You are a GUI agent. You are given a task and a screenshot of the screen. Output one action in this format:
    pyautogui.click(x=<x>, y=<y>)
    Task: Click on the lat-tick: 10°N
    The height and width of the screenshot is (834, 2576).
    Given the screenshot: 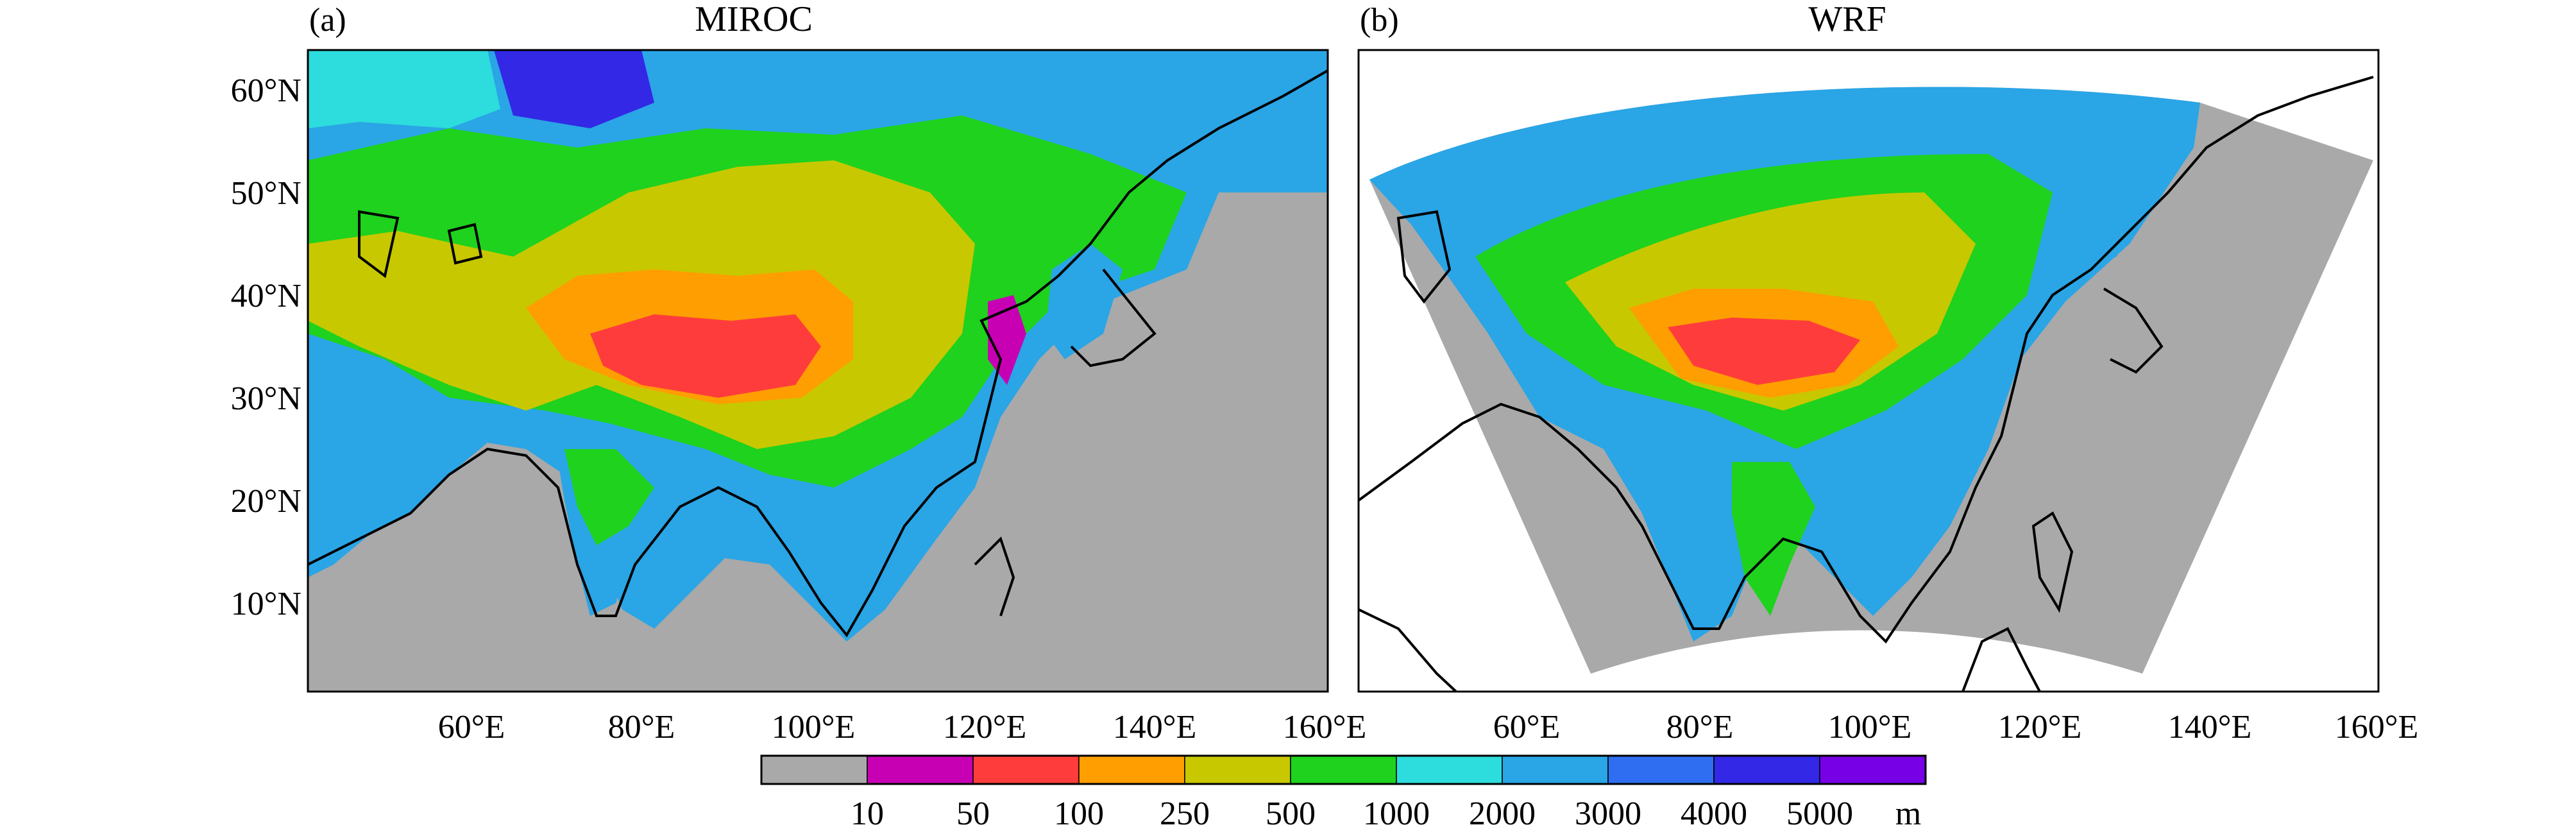 What is the action you would take?
    pyautogui.click(x=266, y=604)
    